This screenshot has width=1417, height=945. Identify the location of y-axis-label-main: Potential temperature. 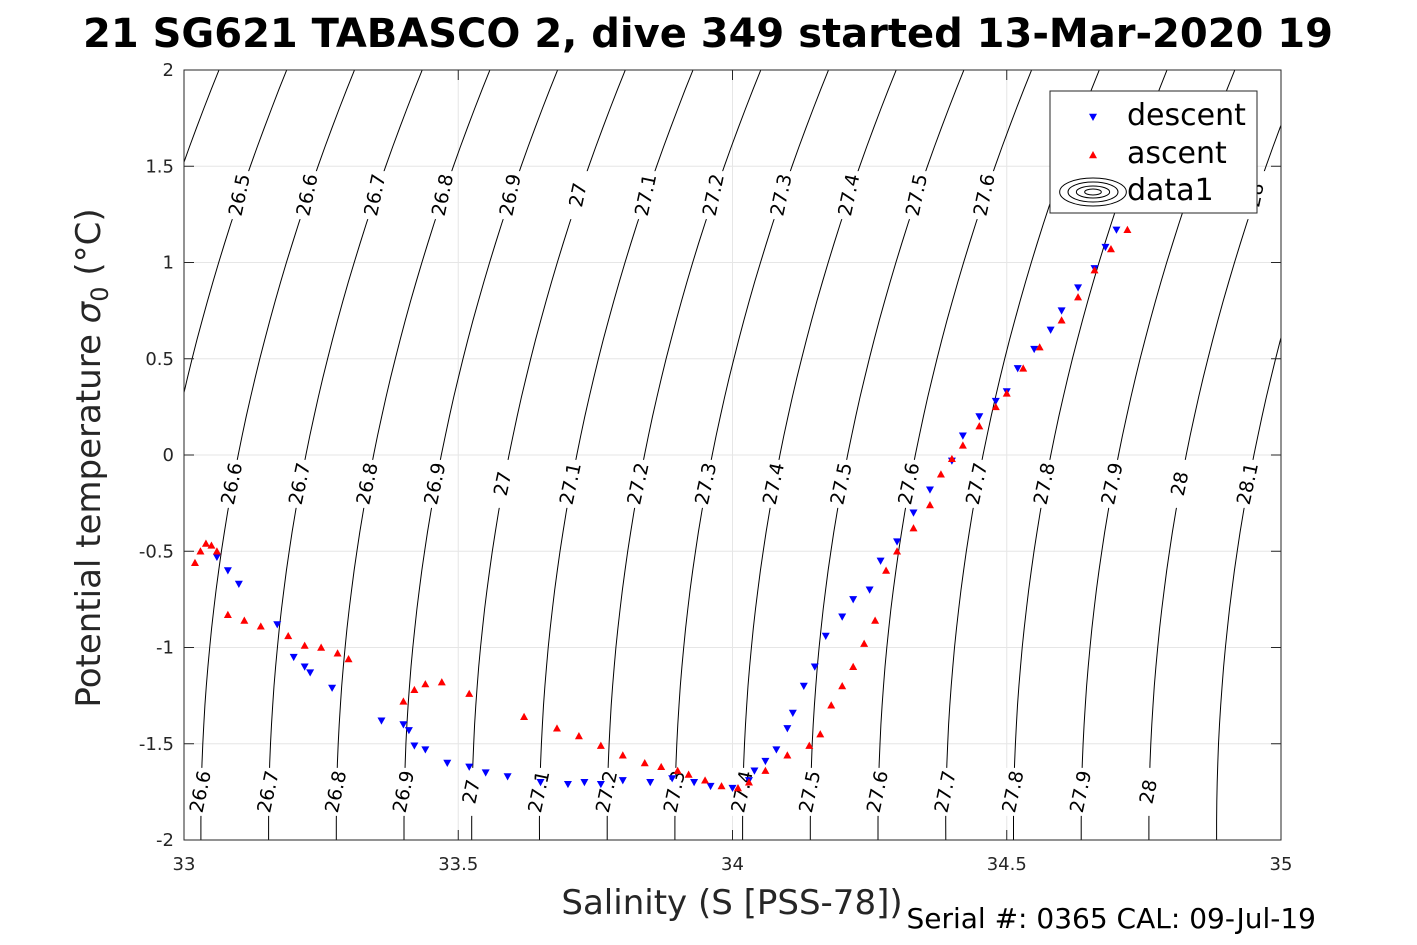
(89, 515).